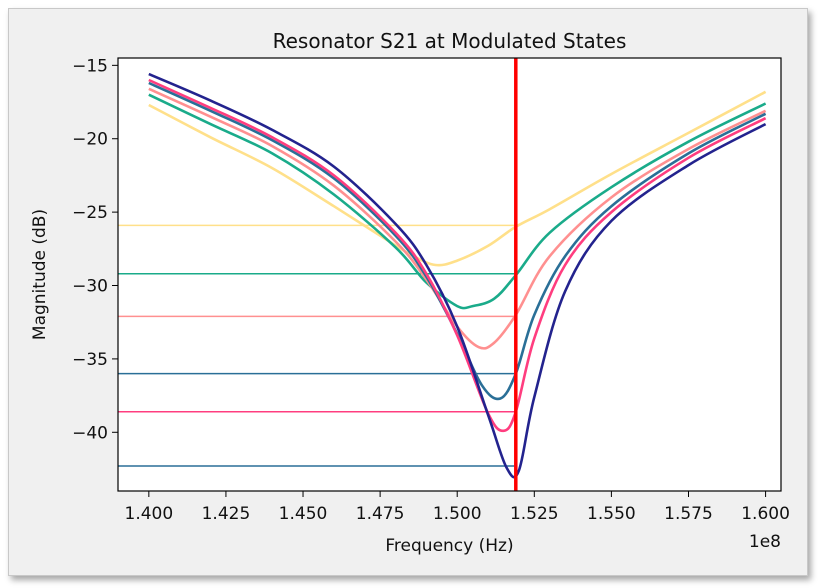 Image resolution: width=818 pixels, height=588 pixels. What do you see at coordinates (380, 514) in the screenshot?
I see `x-tick-label: 1.475` at bounding box center [380, 514].